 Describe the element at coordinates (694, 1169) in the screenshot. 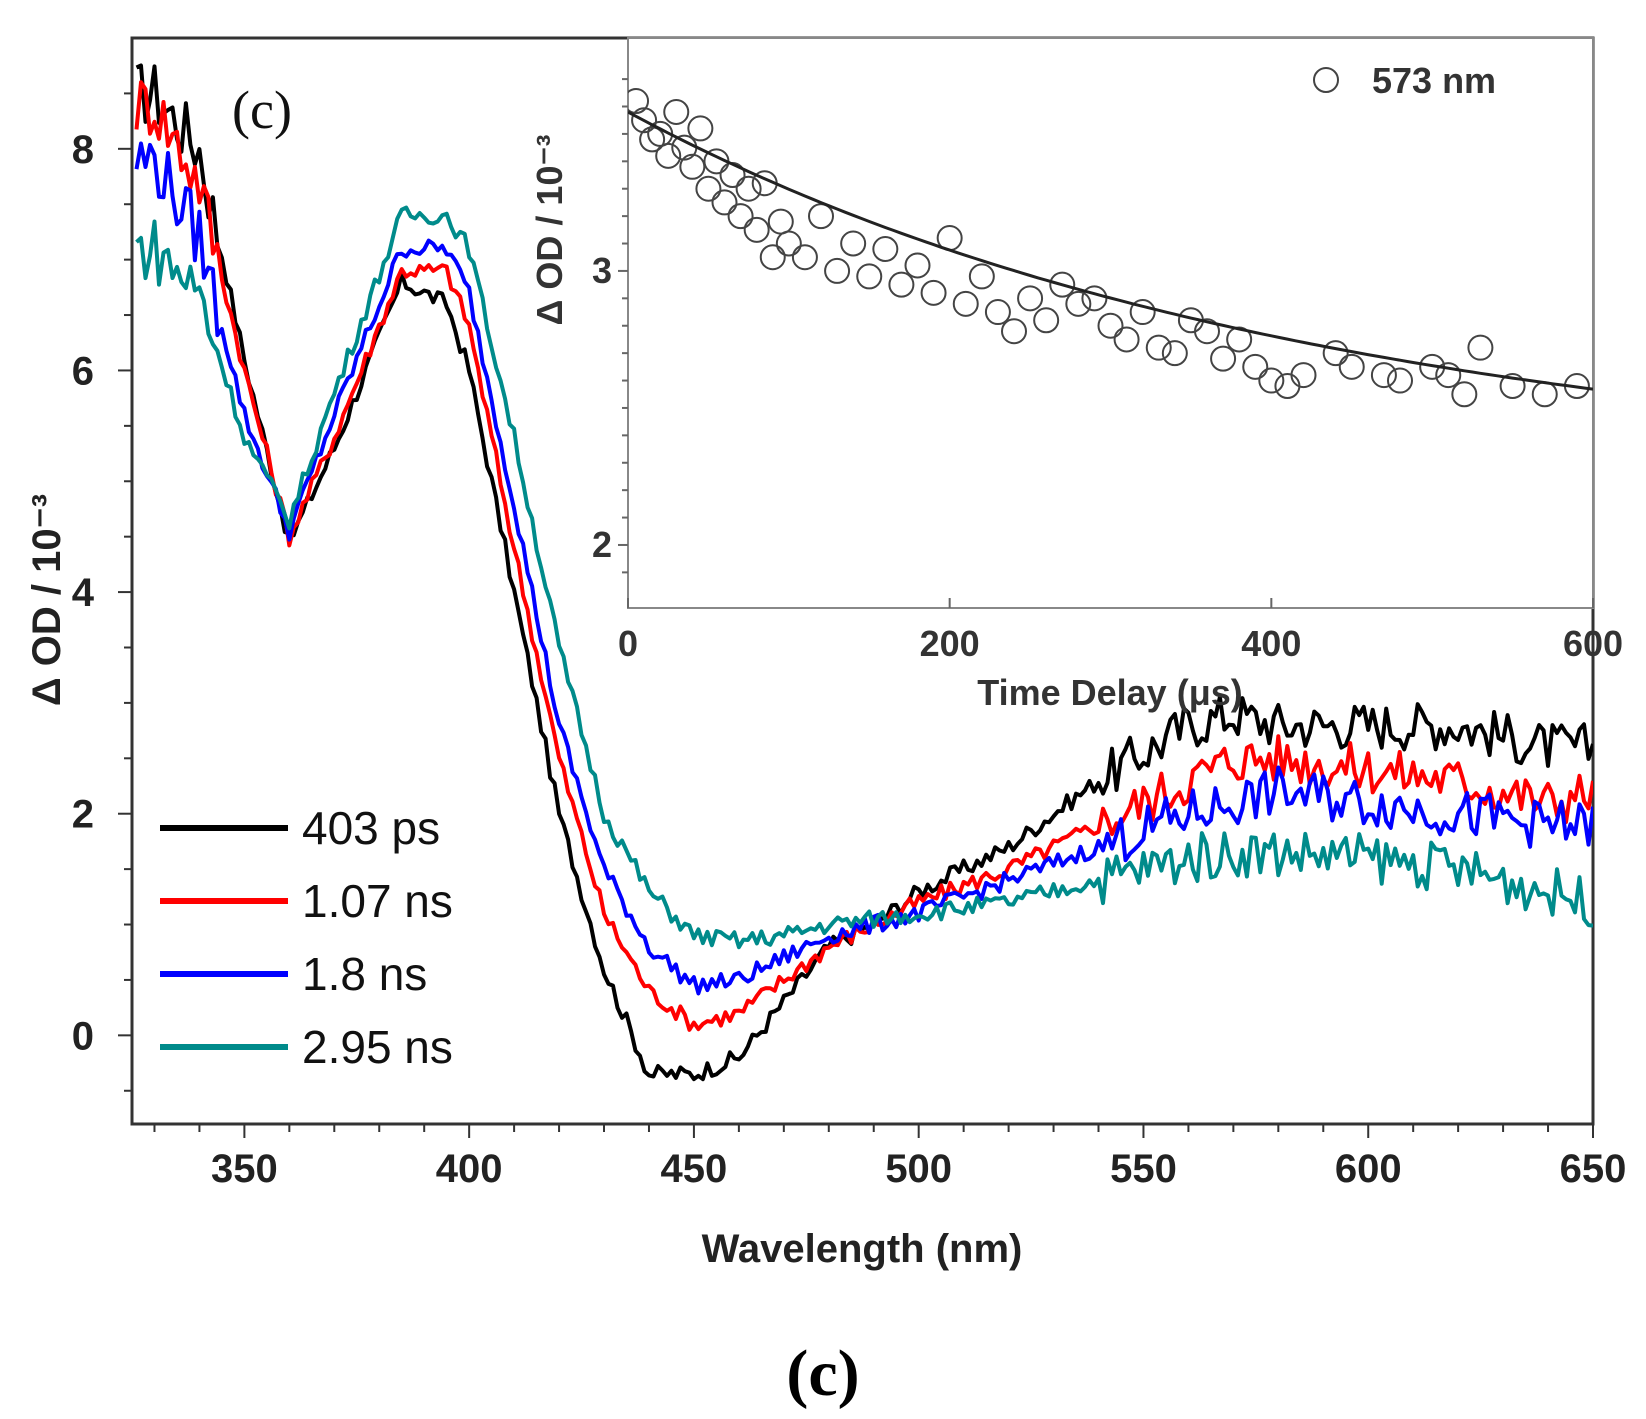

I see `x-tick-label: 450` at that location.